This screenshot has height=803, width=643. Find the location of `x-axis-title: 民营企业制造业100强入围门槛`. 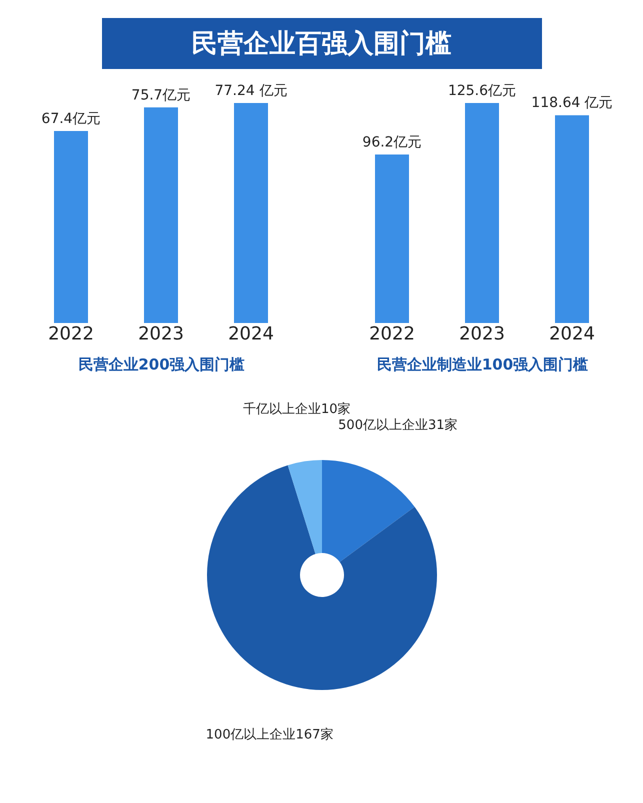

x-axis-title: 民营企业制造业100强入围门槛 is located at coordinates (482, 365).